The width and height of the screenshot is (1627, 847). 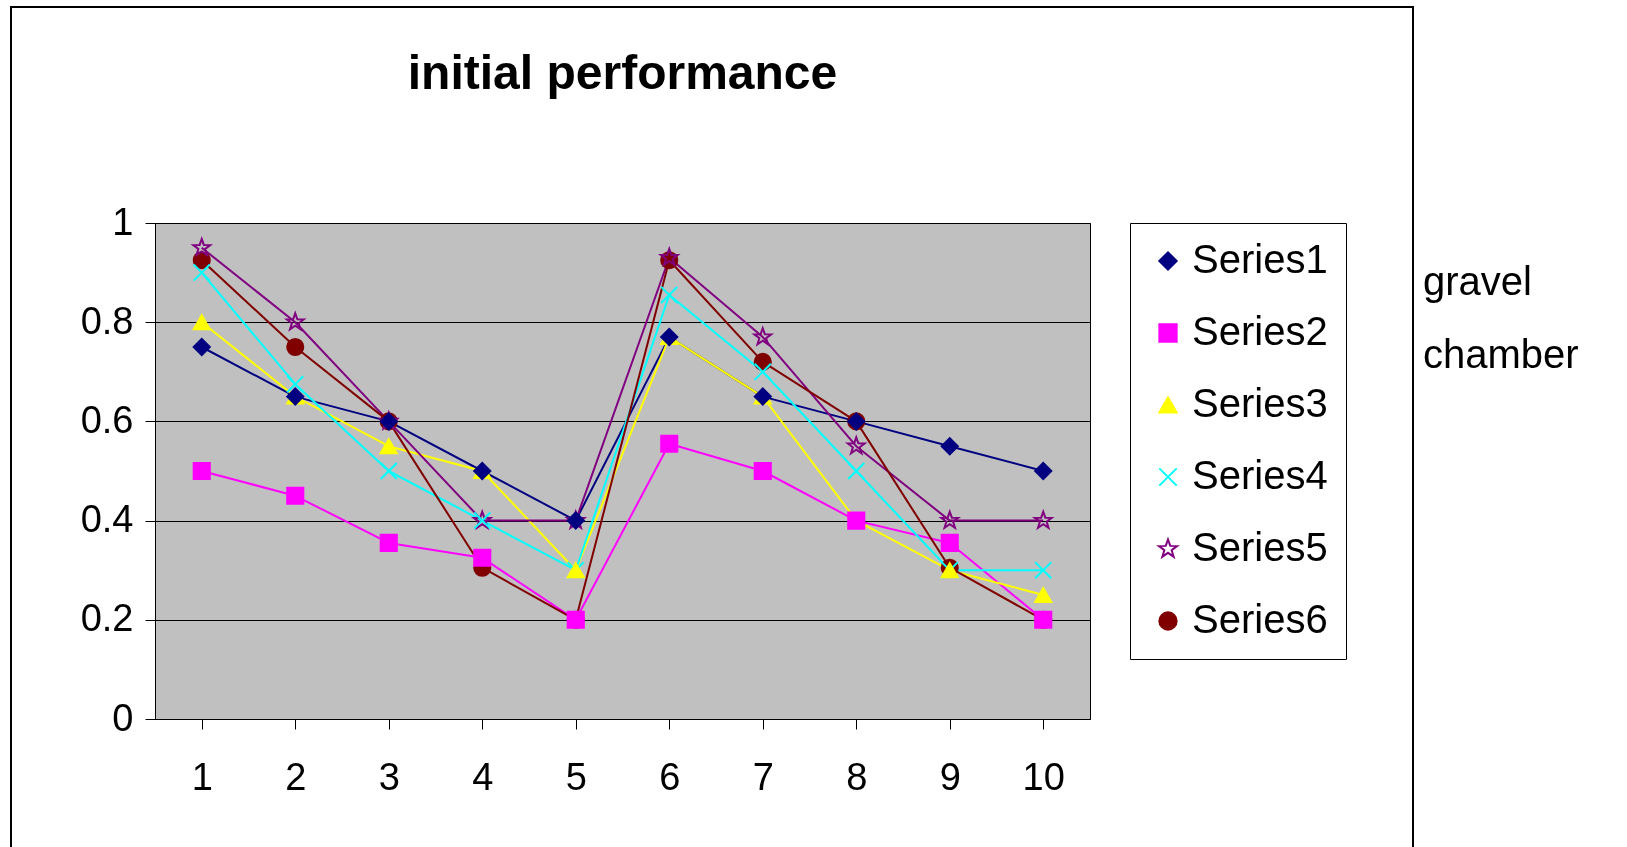 What do you see at coordinates (123, 717) in the screenshot?
I see `y-tick-label: 0` at bounding box center [123, 717].